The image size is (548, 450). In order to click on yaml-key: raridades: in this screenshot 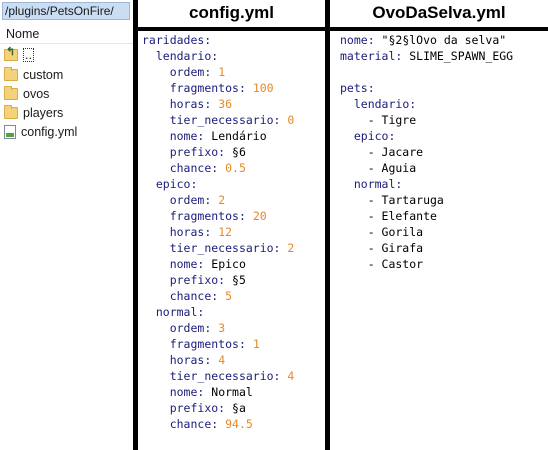, I will do `click(177, 40)`.